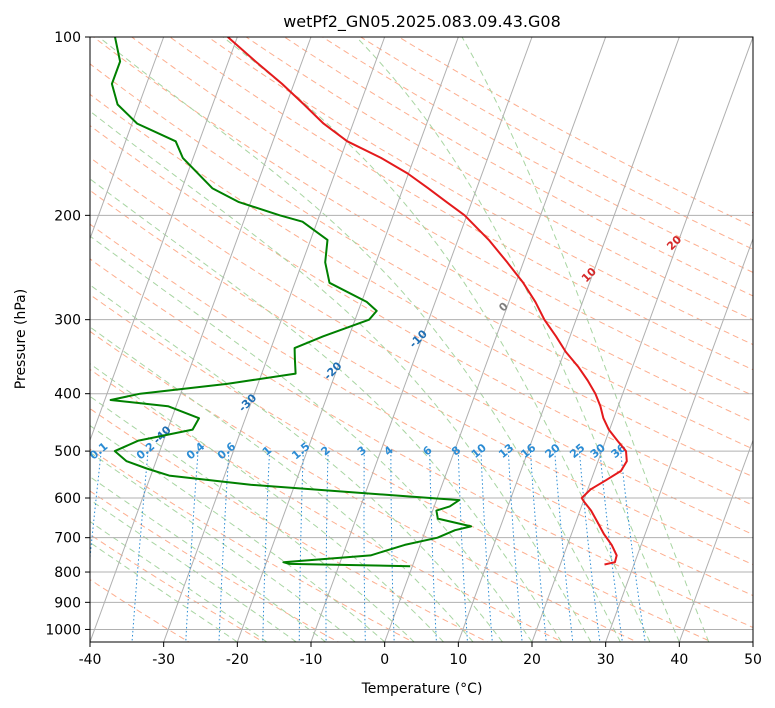  What do you see at coordinates (67, 334) in the screenshot?
I see `y-axis: 100 200 300 400 500 600 700 800 900 1000` at bounding box center [67, 334].